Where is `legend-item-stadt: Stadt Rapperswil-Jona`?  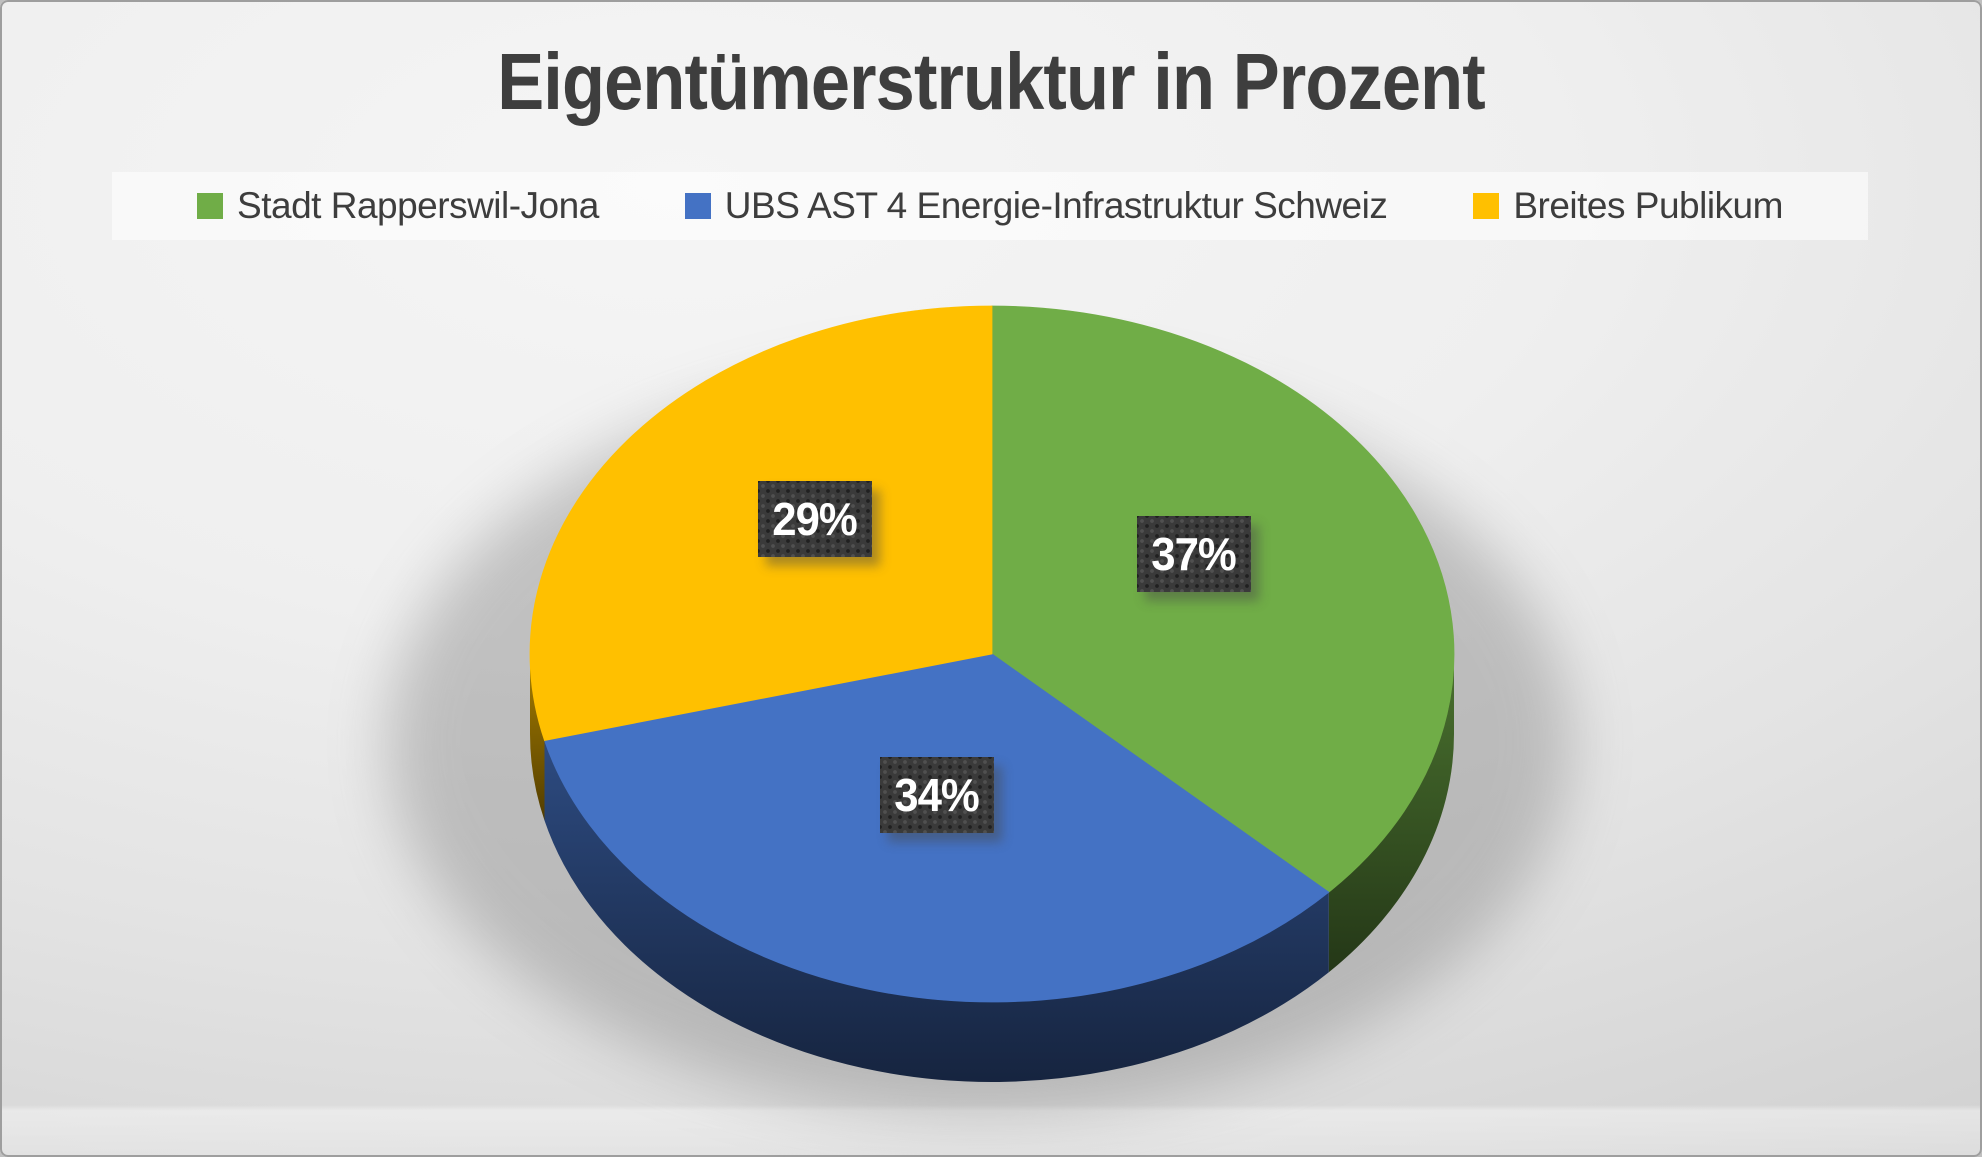 legend-item-stadt: Stadt Rapperswil-Jona is located at coordinates (398, 206).